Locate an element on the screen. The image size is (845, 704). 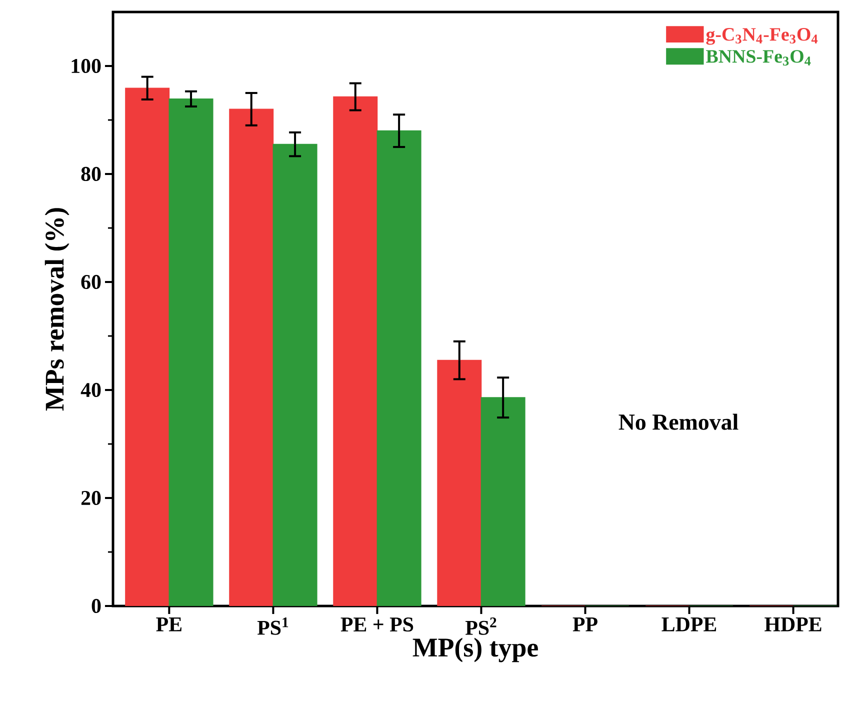
x-tick-label: PP is located at coordinates (585, 625).